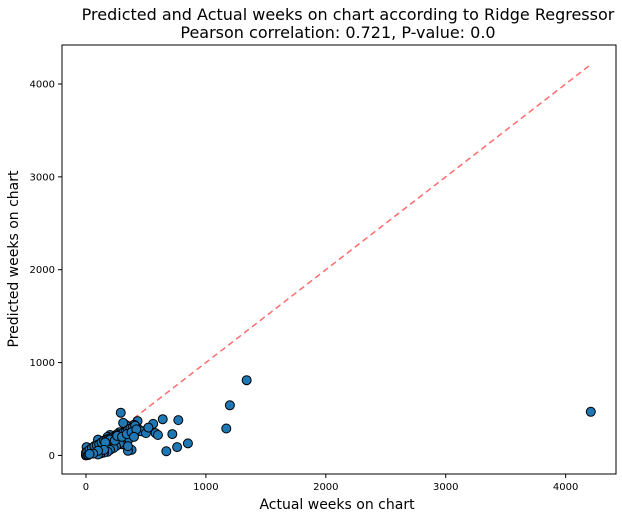 This screenshot has height=519, width=622. I want to click on y-tick-label: 0, so click(52, 456).